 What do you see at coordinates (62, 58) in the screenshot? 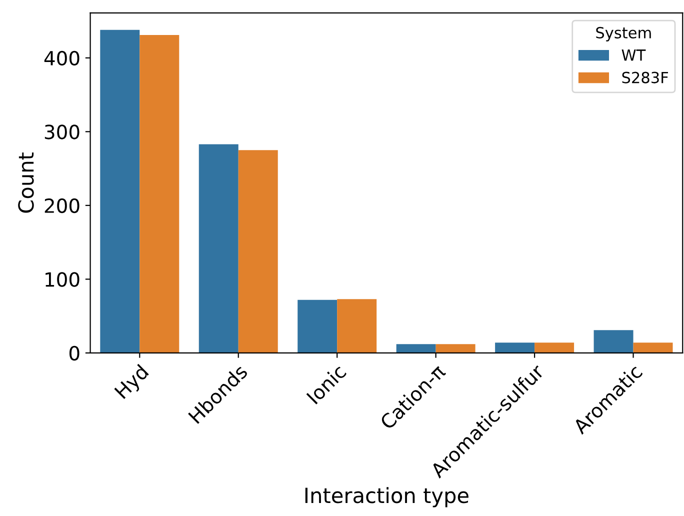
I see `y-tick-label: 400` at bounding box center [62, 58].